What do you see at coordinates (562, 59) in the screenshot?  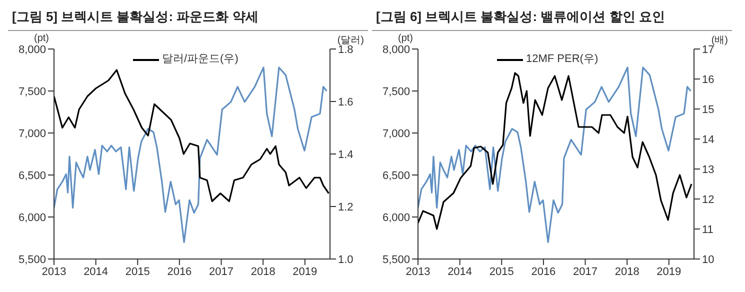 I see `legend-label: 12MF PER(우)` at bounding box center [562, 59].